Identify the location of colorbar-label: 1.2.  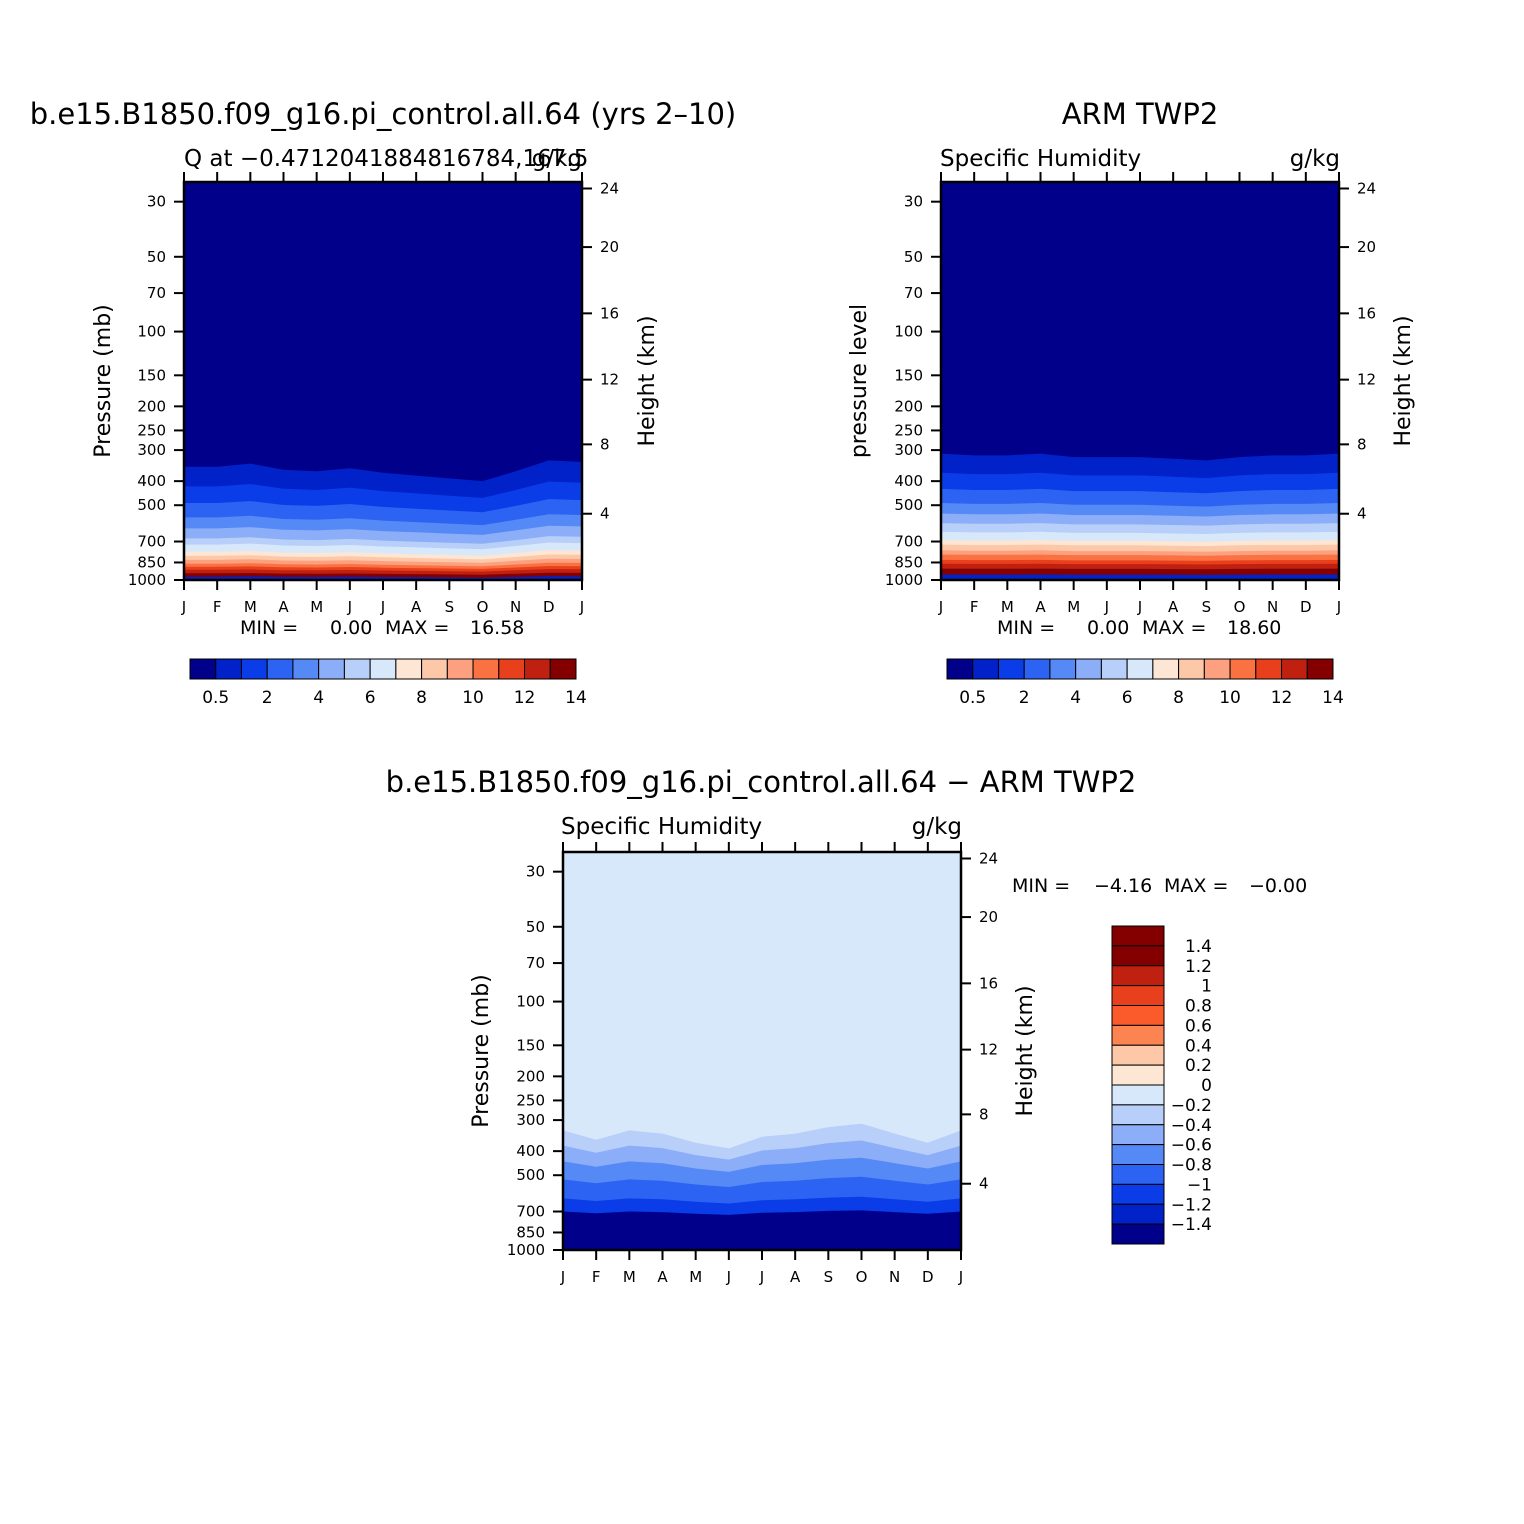
(1198, 967).